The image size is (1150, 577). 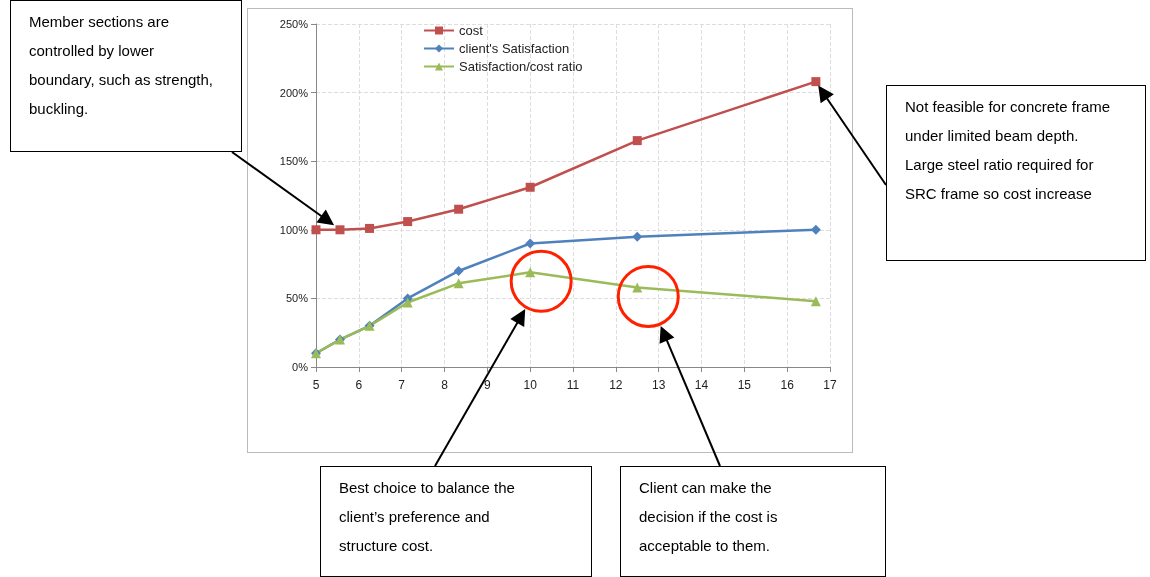 What do you see at coordinates (701, 385) in the screenshot?
I see `x-tick-label: 14` at bounding box center [701, 385].